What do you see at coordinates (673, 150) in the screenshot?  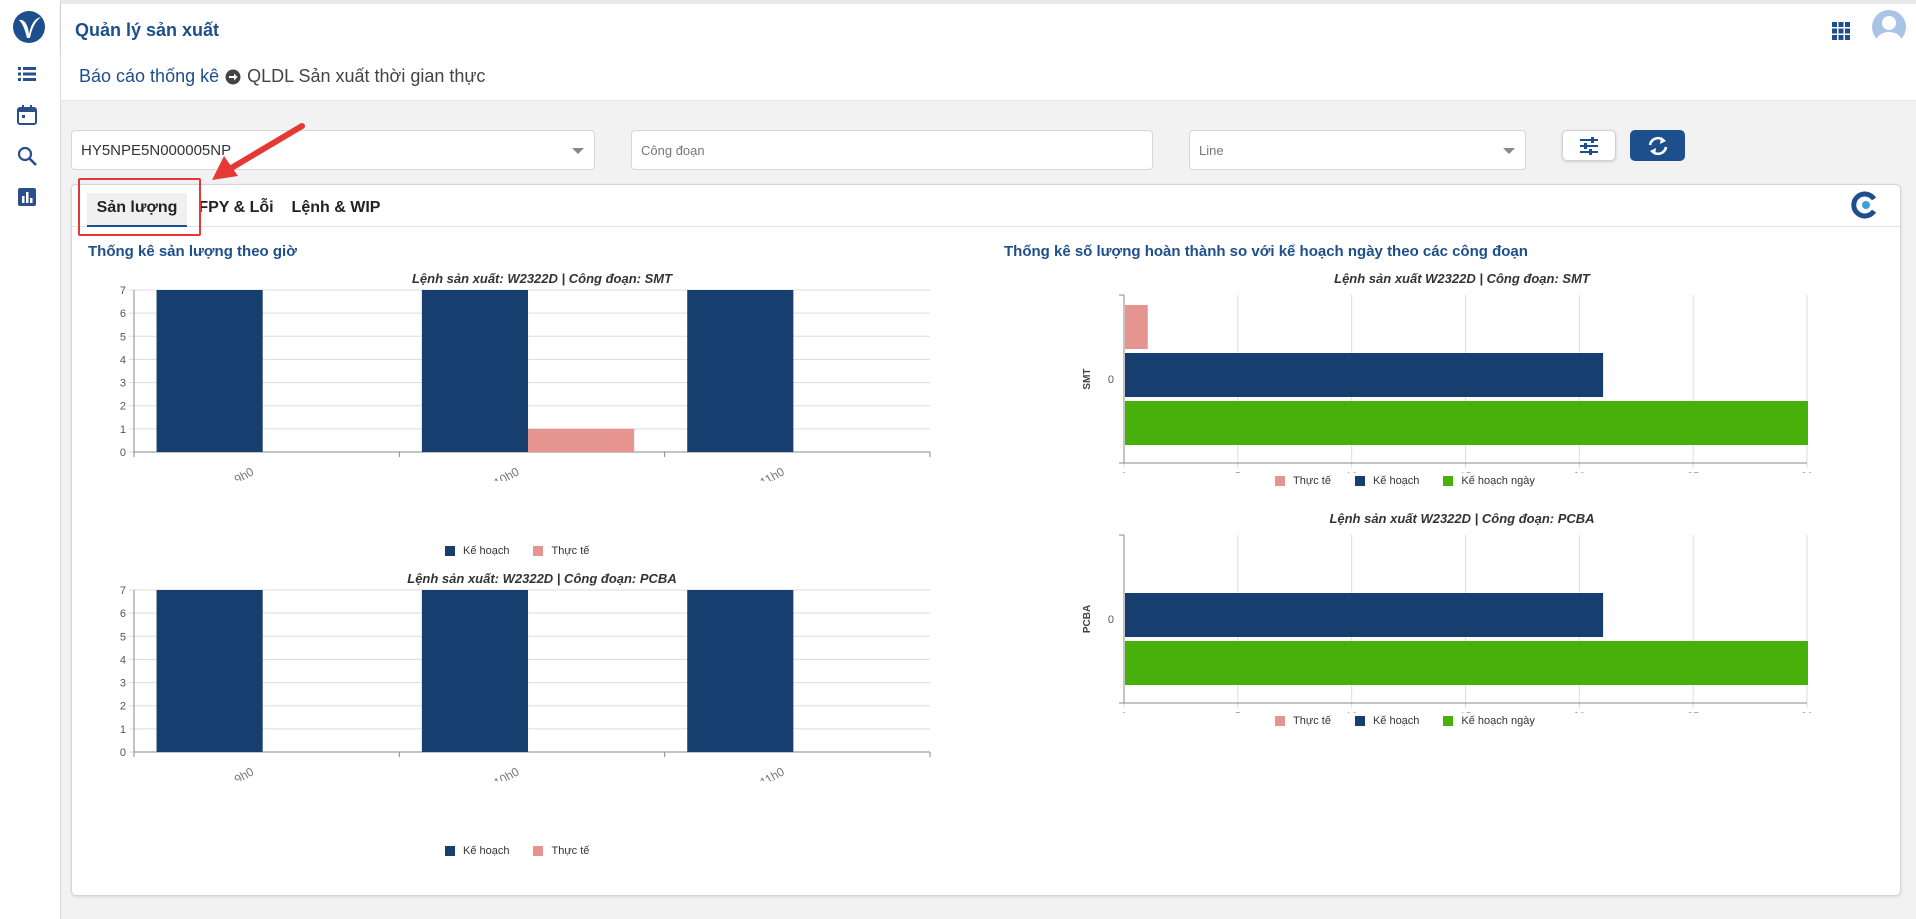 I see `stage-input-placeholder: Công đoạn` at bounding box center [673, 150].